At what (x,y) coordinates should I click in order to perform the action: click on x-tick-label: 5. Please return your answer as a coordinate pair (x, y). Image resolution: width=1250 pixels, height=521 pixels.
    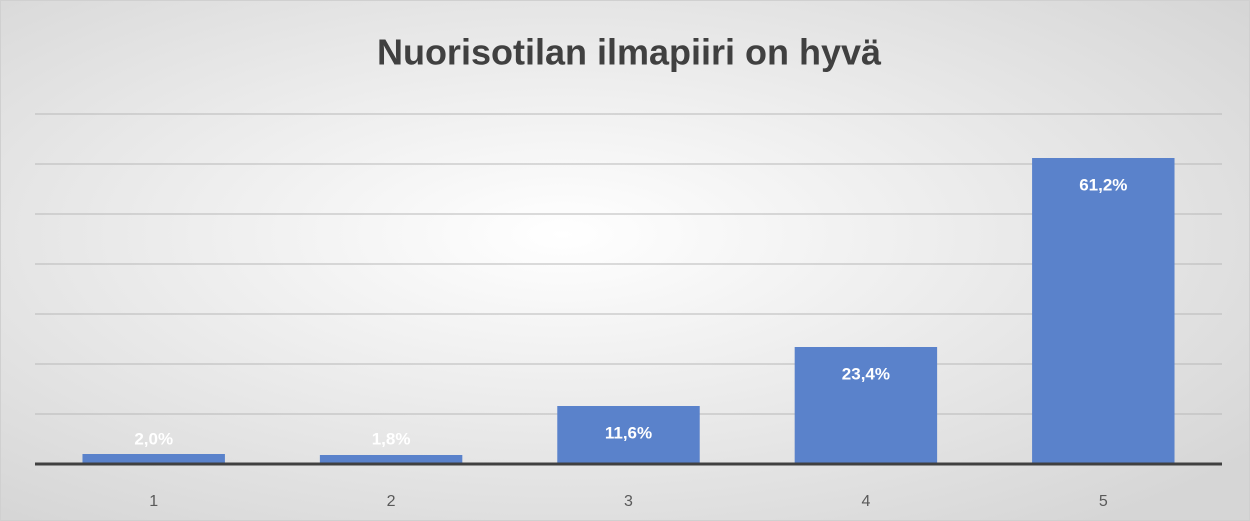
    Looking at the image, I should click on (1103, 501).